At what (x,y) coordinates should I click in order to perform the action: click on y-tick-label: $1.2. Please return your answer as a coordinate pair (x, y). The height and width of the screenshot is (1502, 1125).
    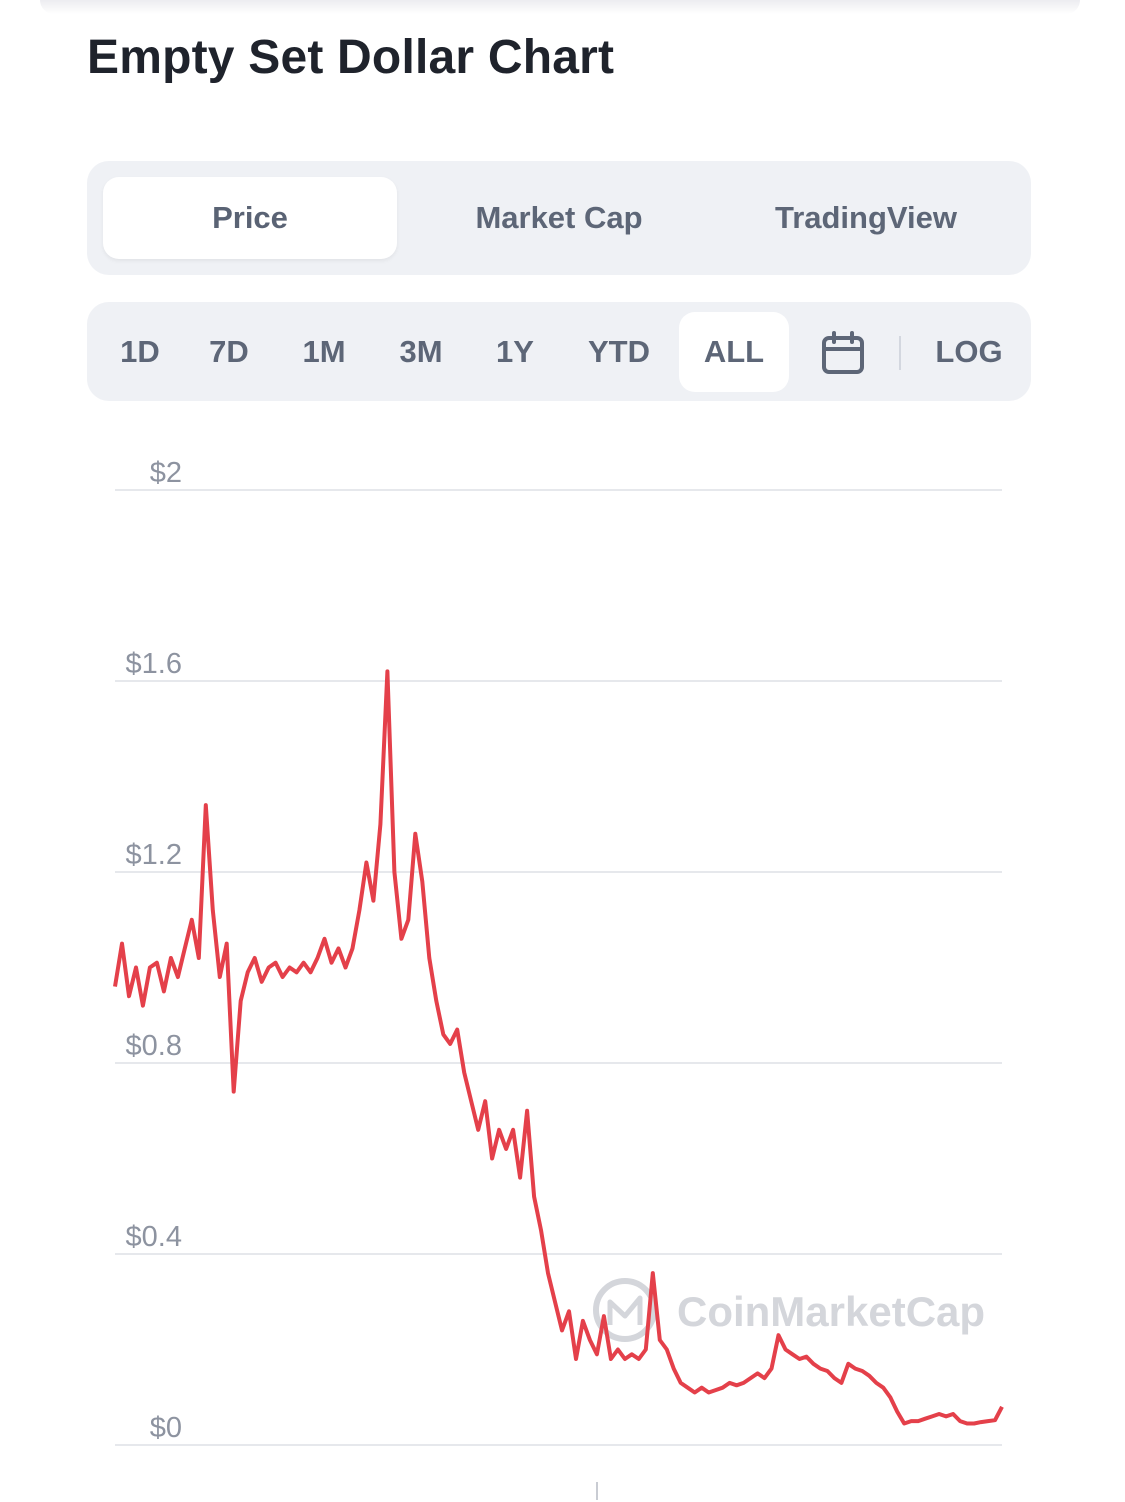
    Looking at the image, I should click on (154, 855).